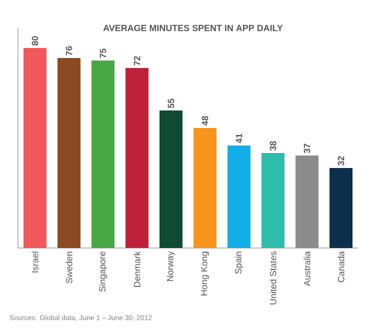  Describe the element at coordinates (307, 268) in the screenshot. I see `x-tick-label: Australia` at that location.